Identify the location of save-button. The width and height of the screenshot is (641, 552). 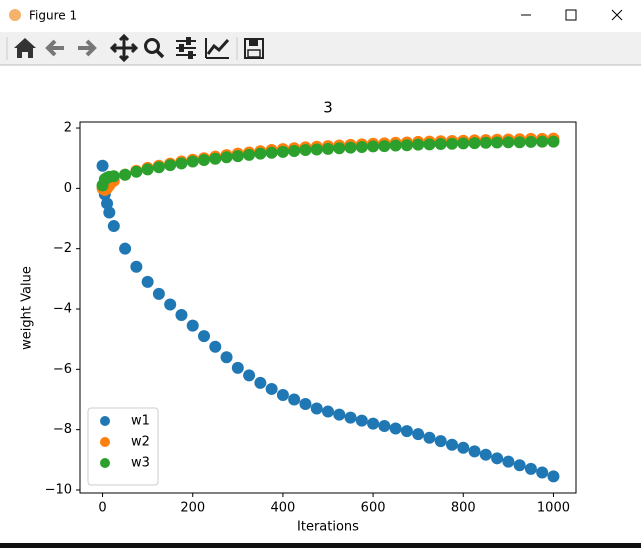
(254, 48).